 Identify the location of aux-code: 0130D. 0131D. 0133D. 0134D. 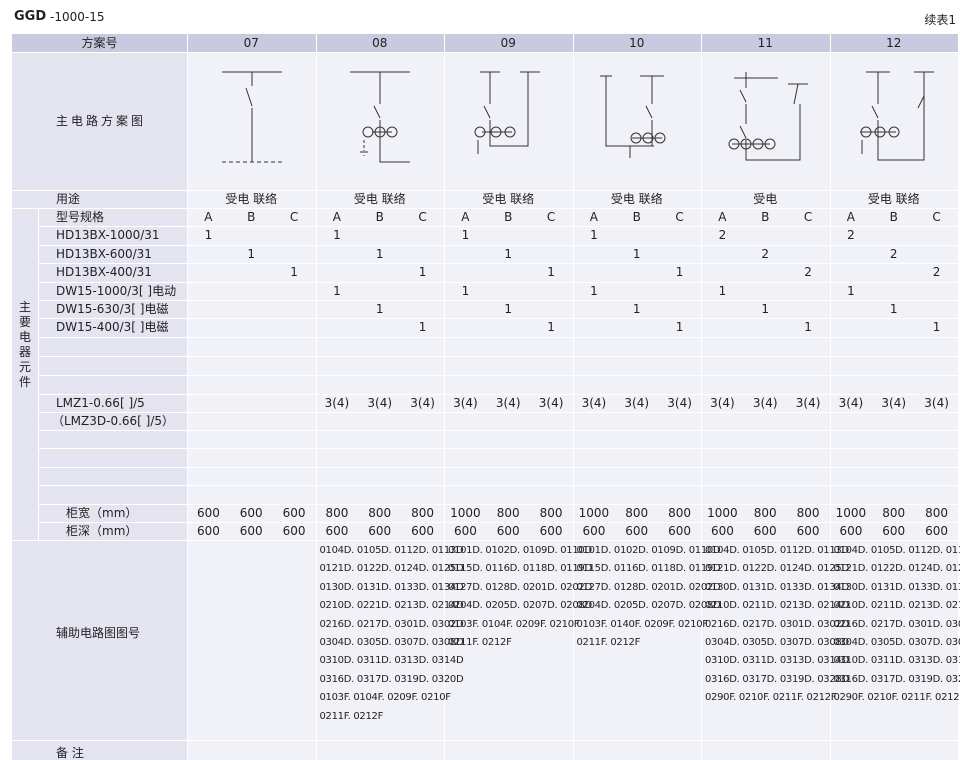
(391, 587).